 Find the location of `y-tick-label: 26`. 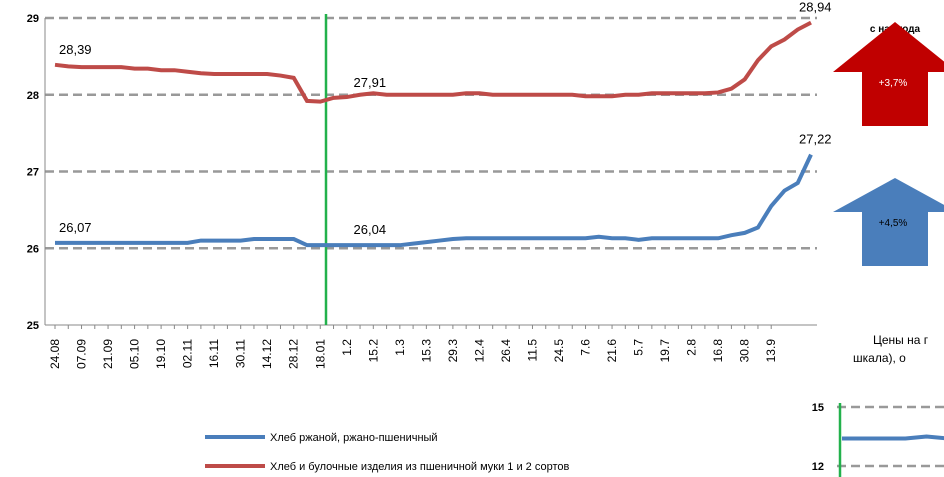

y-tick-label: 26 is located at coordinates (33, 249).